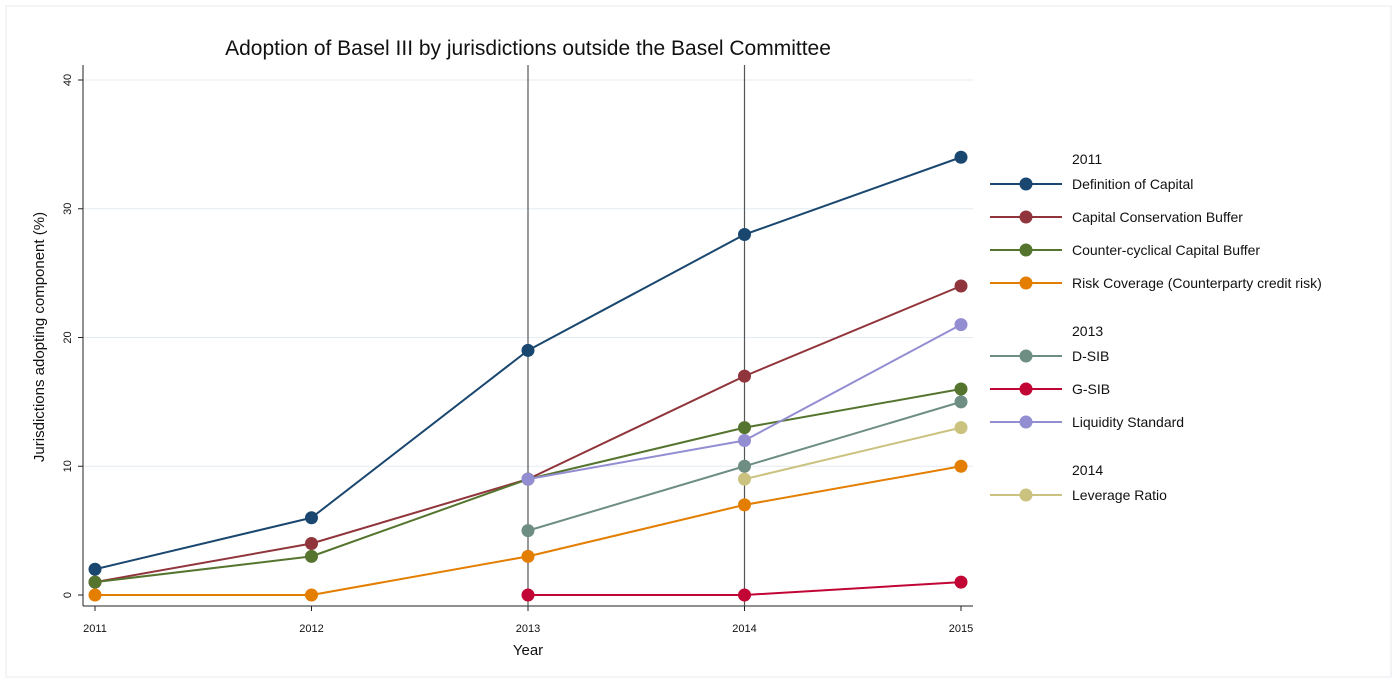 The image size is (1397, 683). What do you see at coordinates (39, 337) in the screenshot?
I see `y-axis-title: Jurisdictions adopting component (%)` at bounding box center [39, 337].